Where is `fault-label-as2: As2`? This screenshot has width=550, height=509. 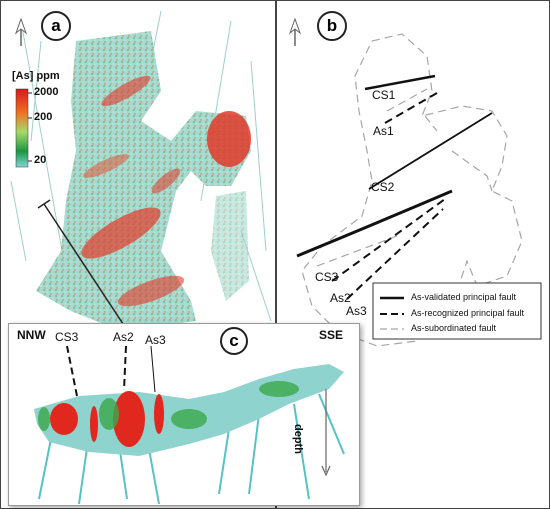 fault-label-as2: As2 is located at coordinates (340, 298).